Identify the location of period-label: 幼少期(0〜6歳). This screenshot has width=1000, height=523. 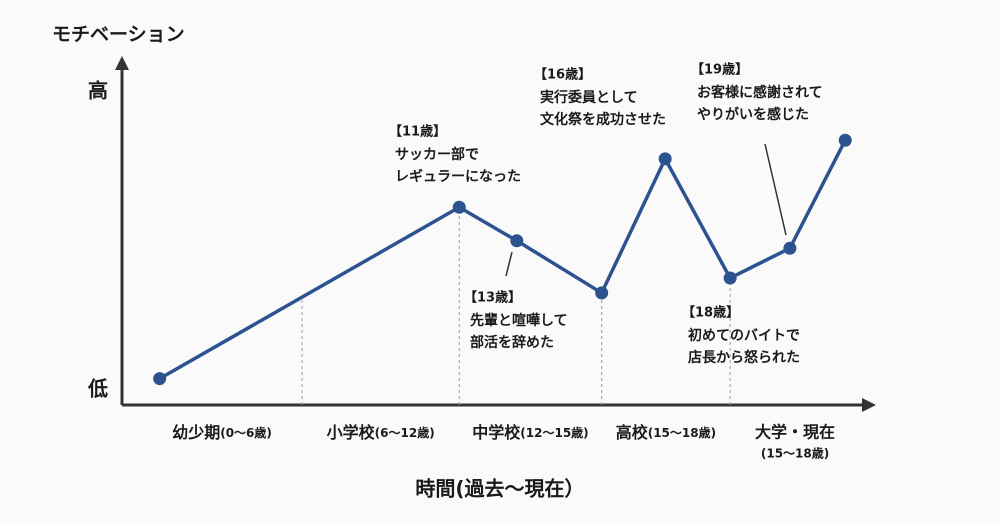
(222, 432).